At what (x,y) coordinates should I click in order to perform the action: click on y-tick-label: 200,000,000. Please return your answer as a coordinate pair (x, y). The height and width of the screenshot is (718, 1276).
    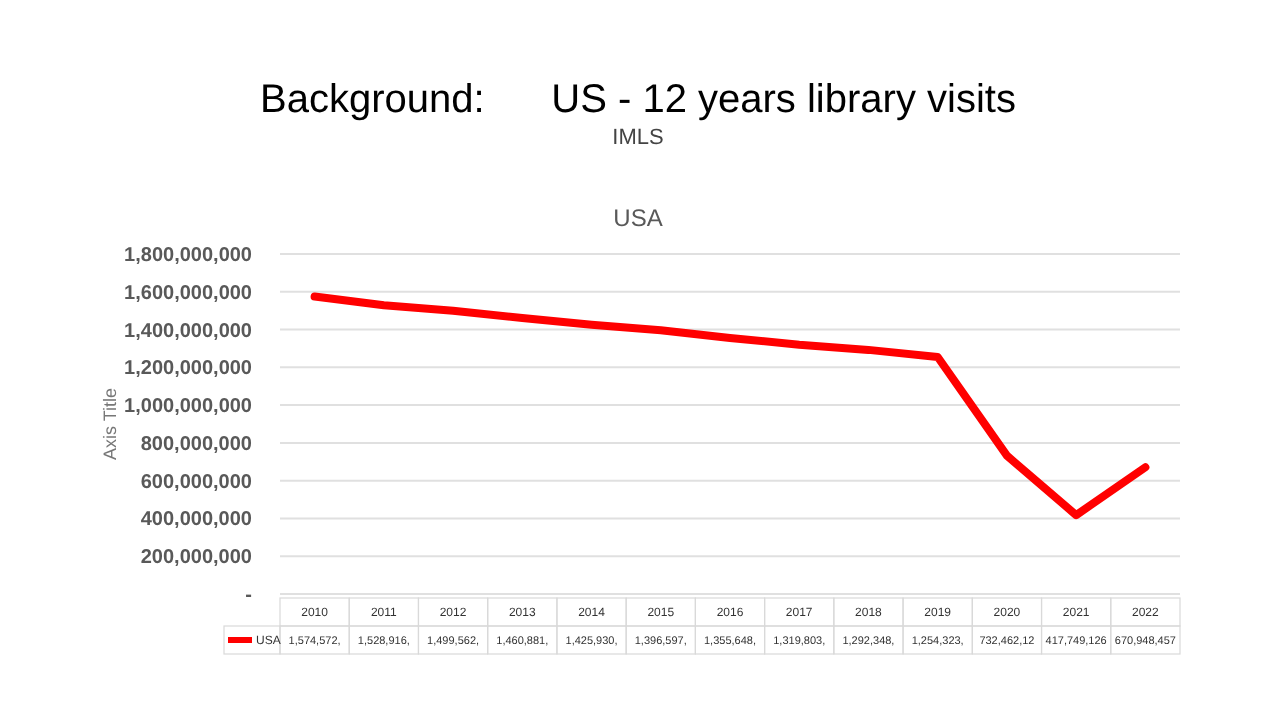
    Looking at the image, I should click on (196, 558).